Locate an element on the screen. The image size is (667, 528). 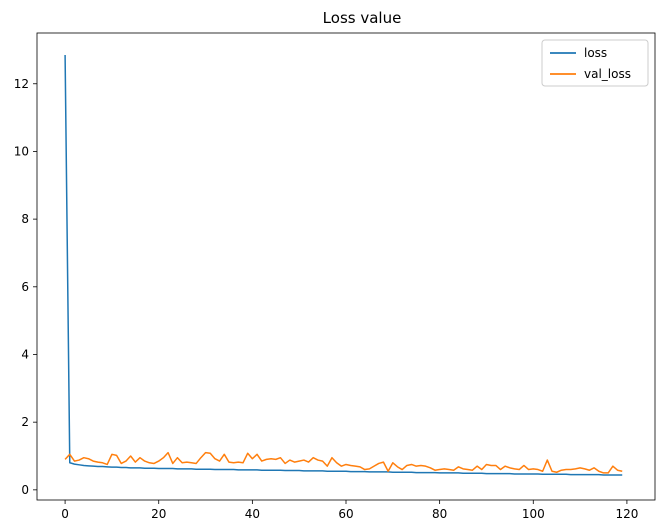
x-axis-ticks: 0 20 40 60 80 100 120 is located at coordinates (349, 510).